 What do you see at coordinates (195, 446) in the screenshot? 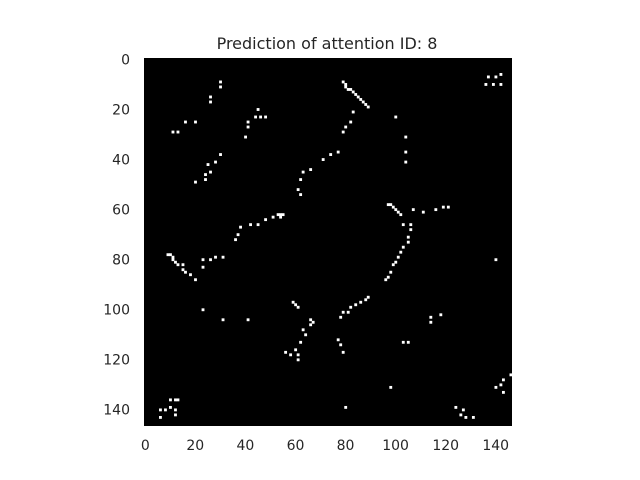
I see `x-tick-label: 20` at bounding box center [195, 446].